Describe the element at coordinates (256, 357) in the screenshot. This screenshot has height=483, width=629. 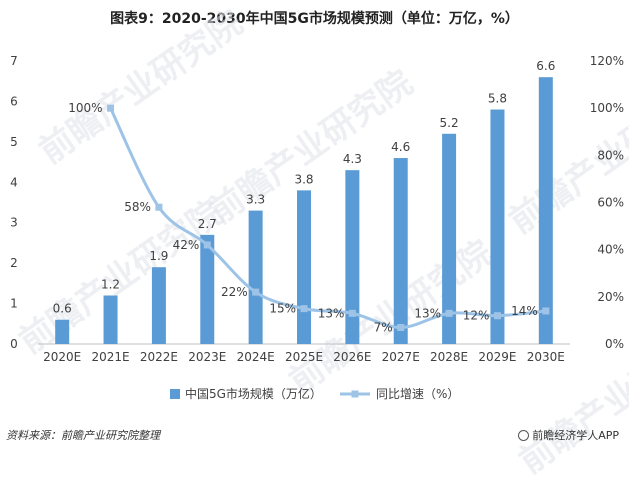
I see `x-axis-tick-label: 2024E` at that location.